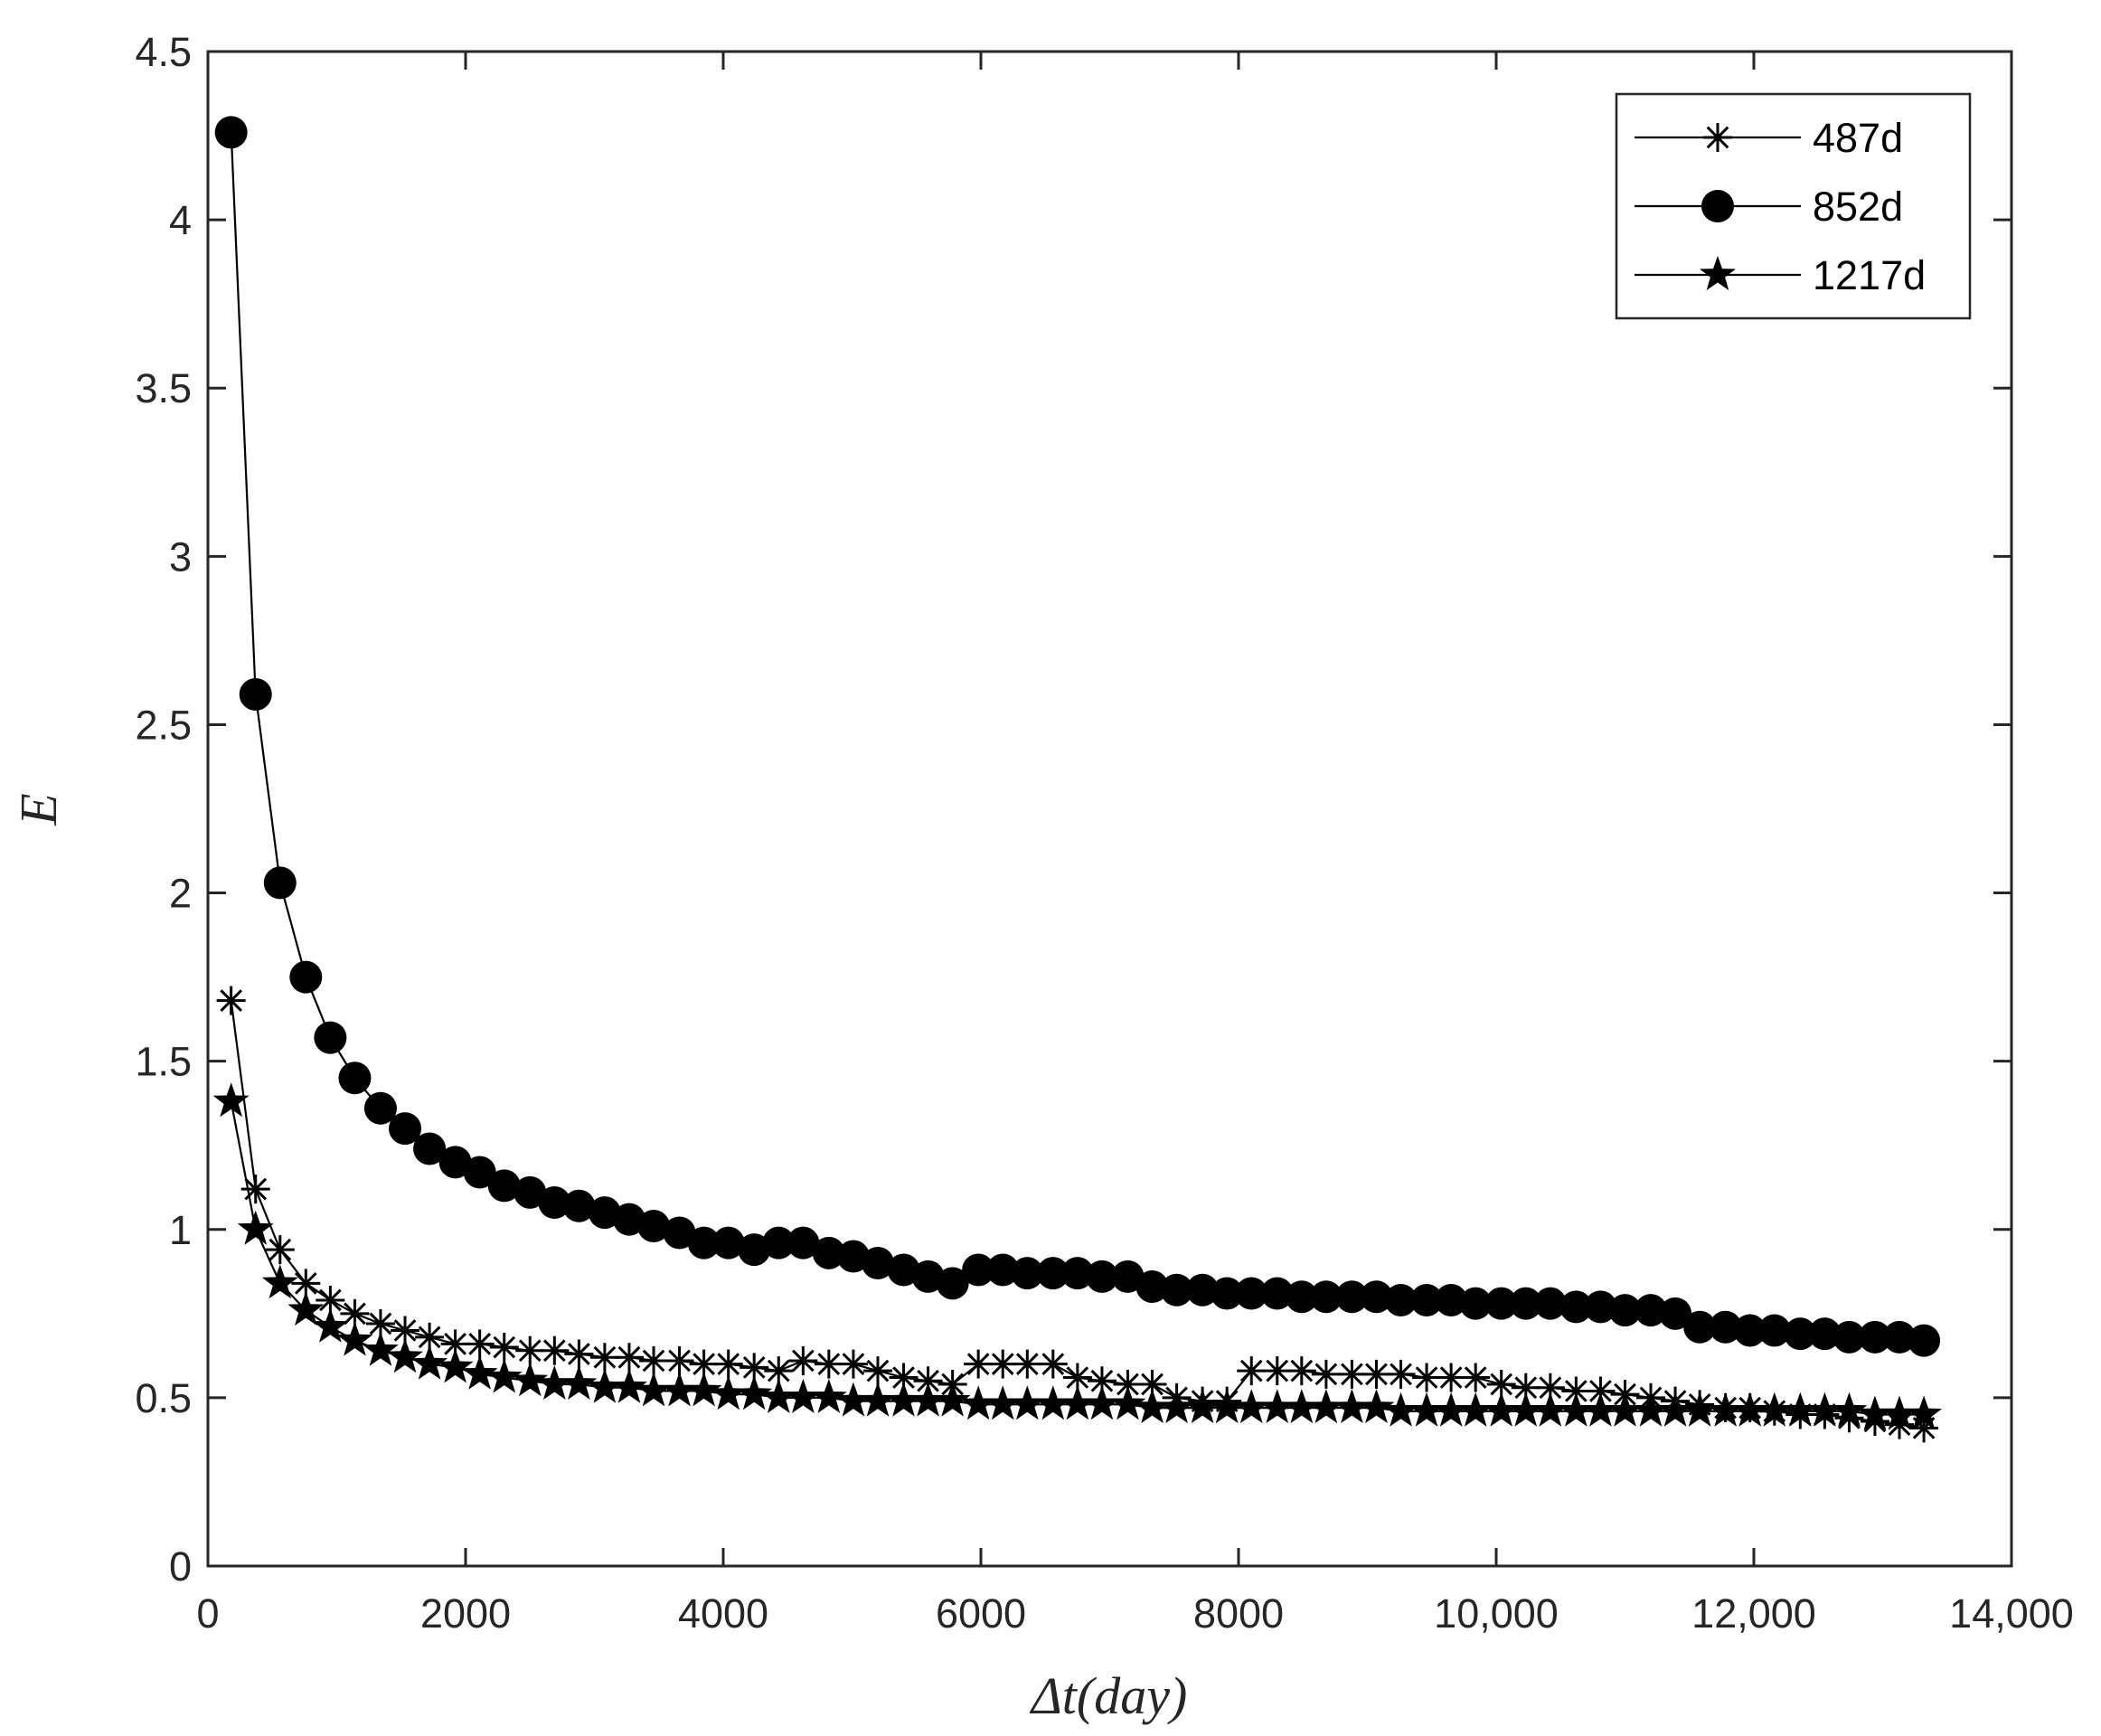  I want to click on x-tick-label: 8000, so click(1238, 1614).